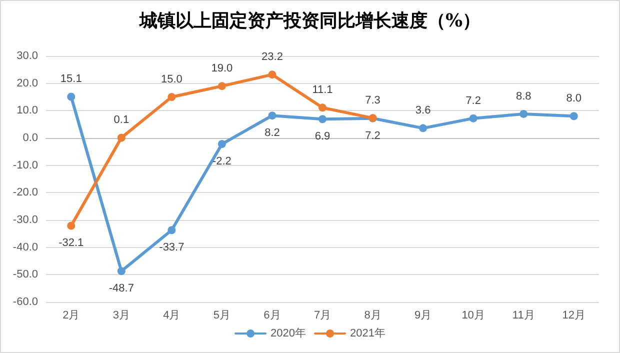  What do you see at coordinates (25, 192) in the screenshot?
I see `y-tick-label: -20.0` at bounding box center [25, 192].